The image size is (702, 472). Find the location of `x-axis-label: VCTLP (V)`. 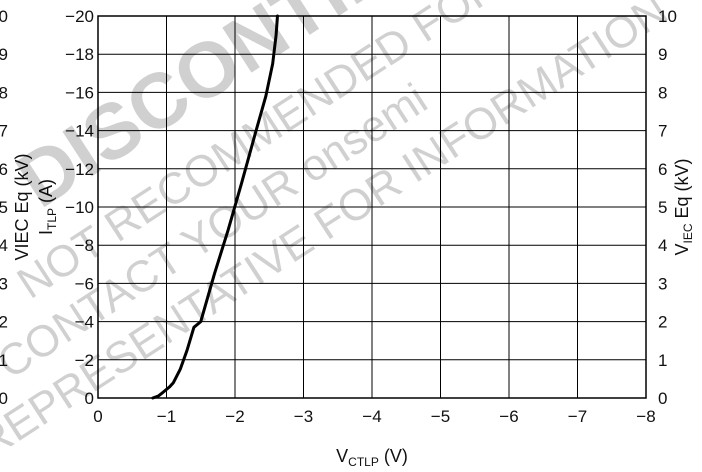

x-axis-label: VCTLP (V) is located at coordinates (372, 457).